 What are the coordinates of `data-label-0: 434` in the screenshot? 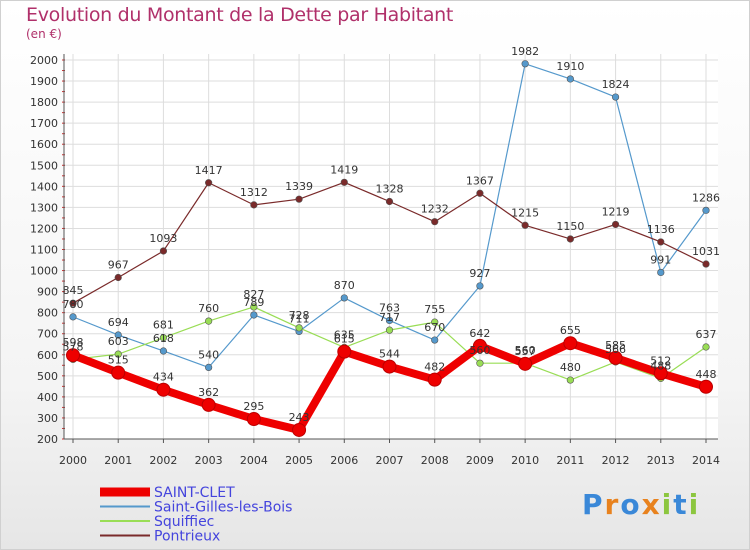 It's located at (163, 377).